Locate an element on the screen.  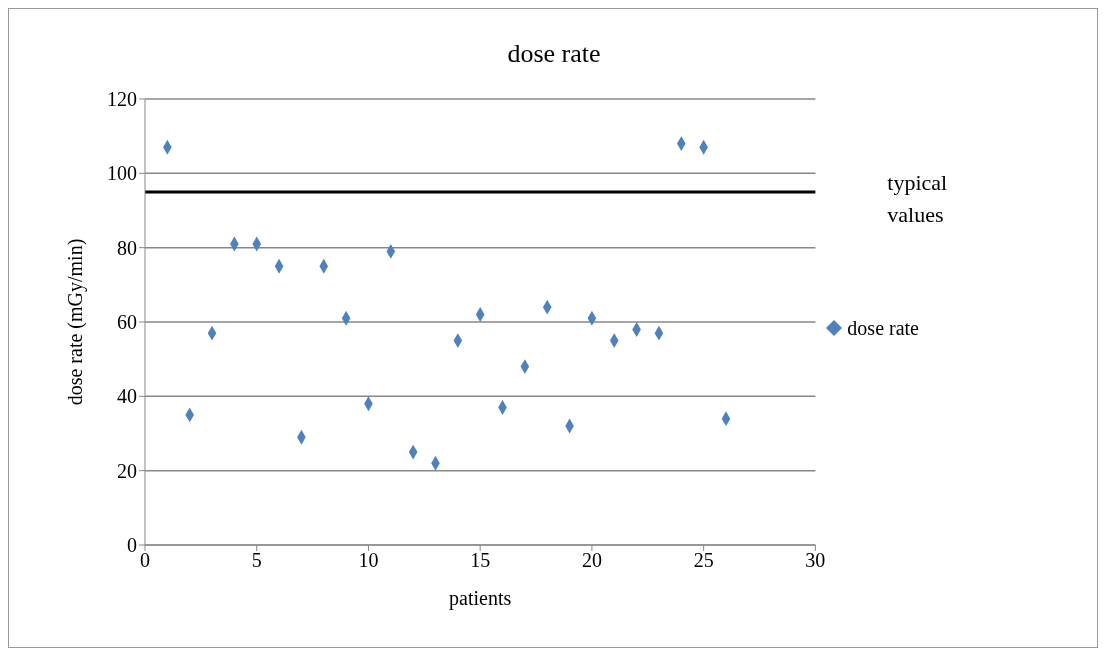
ref-line-label: typical values is located at coordinates (917, 198).